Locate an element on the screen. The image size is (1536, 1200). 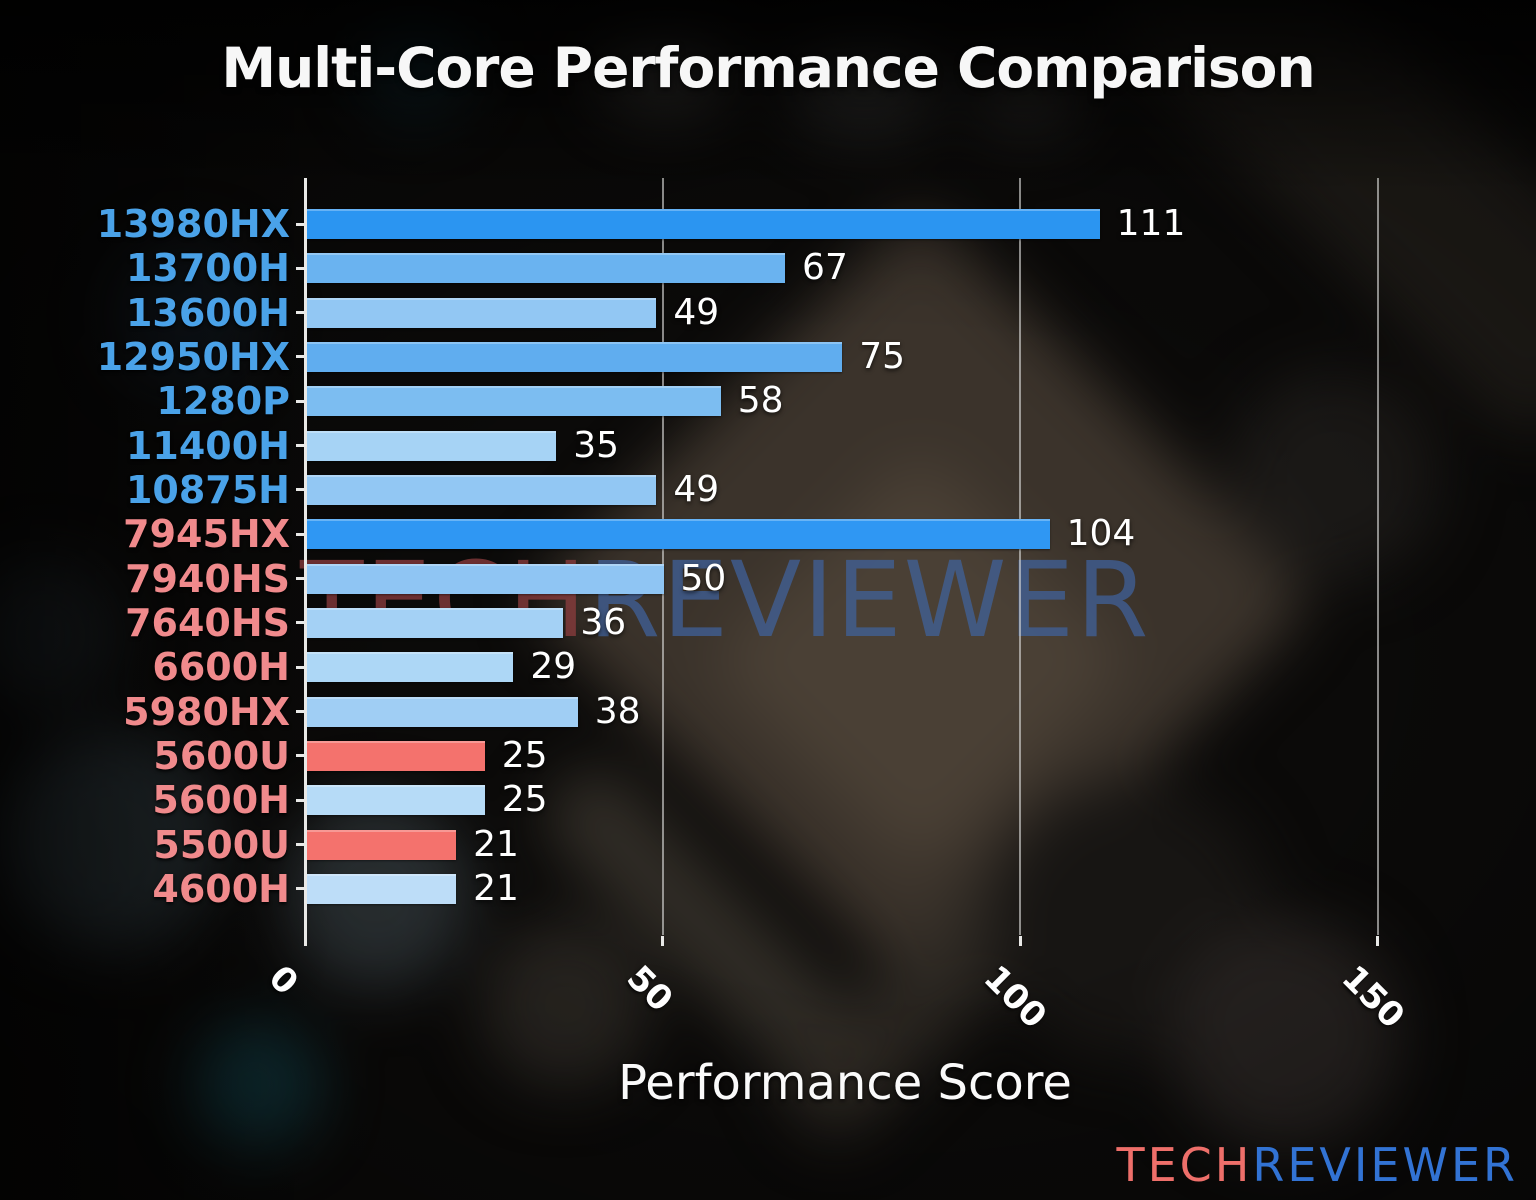
category-label-5500U: 5500U is located at coordinates (221, 844).